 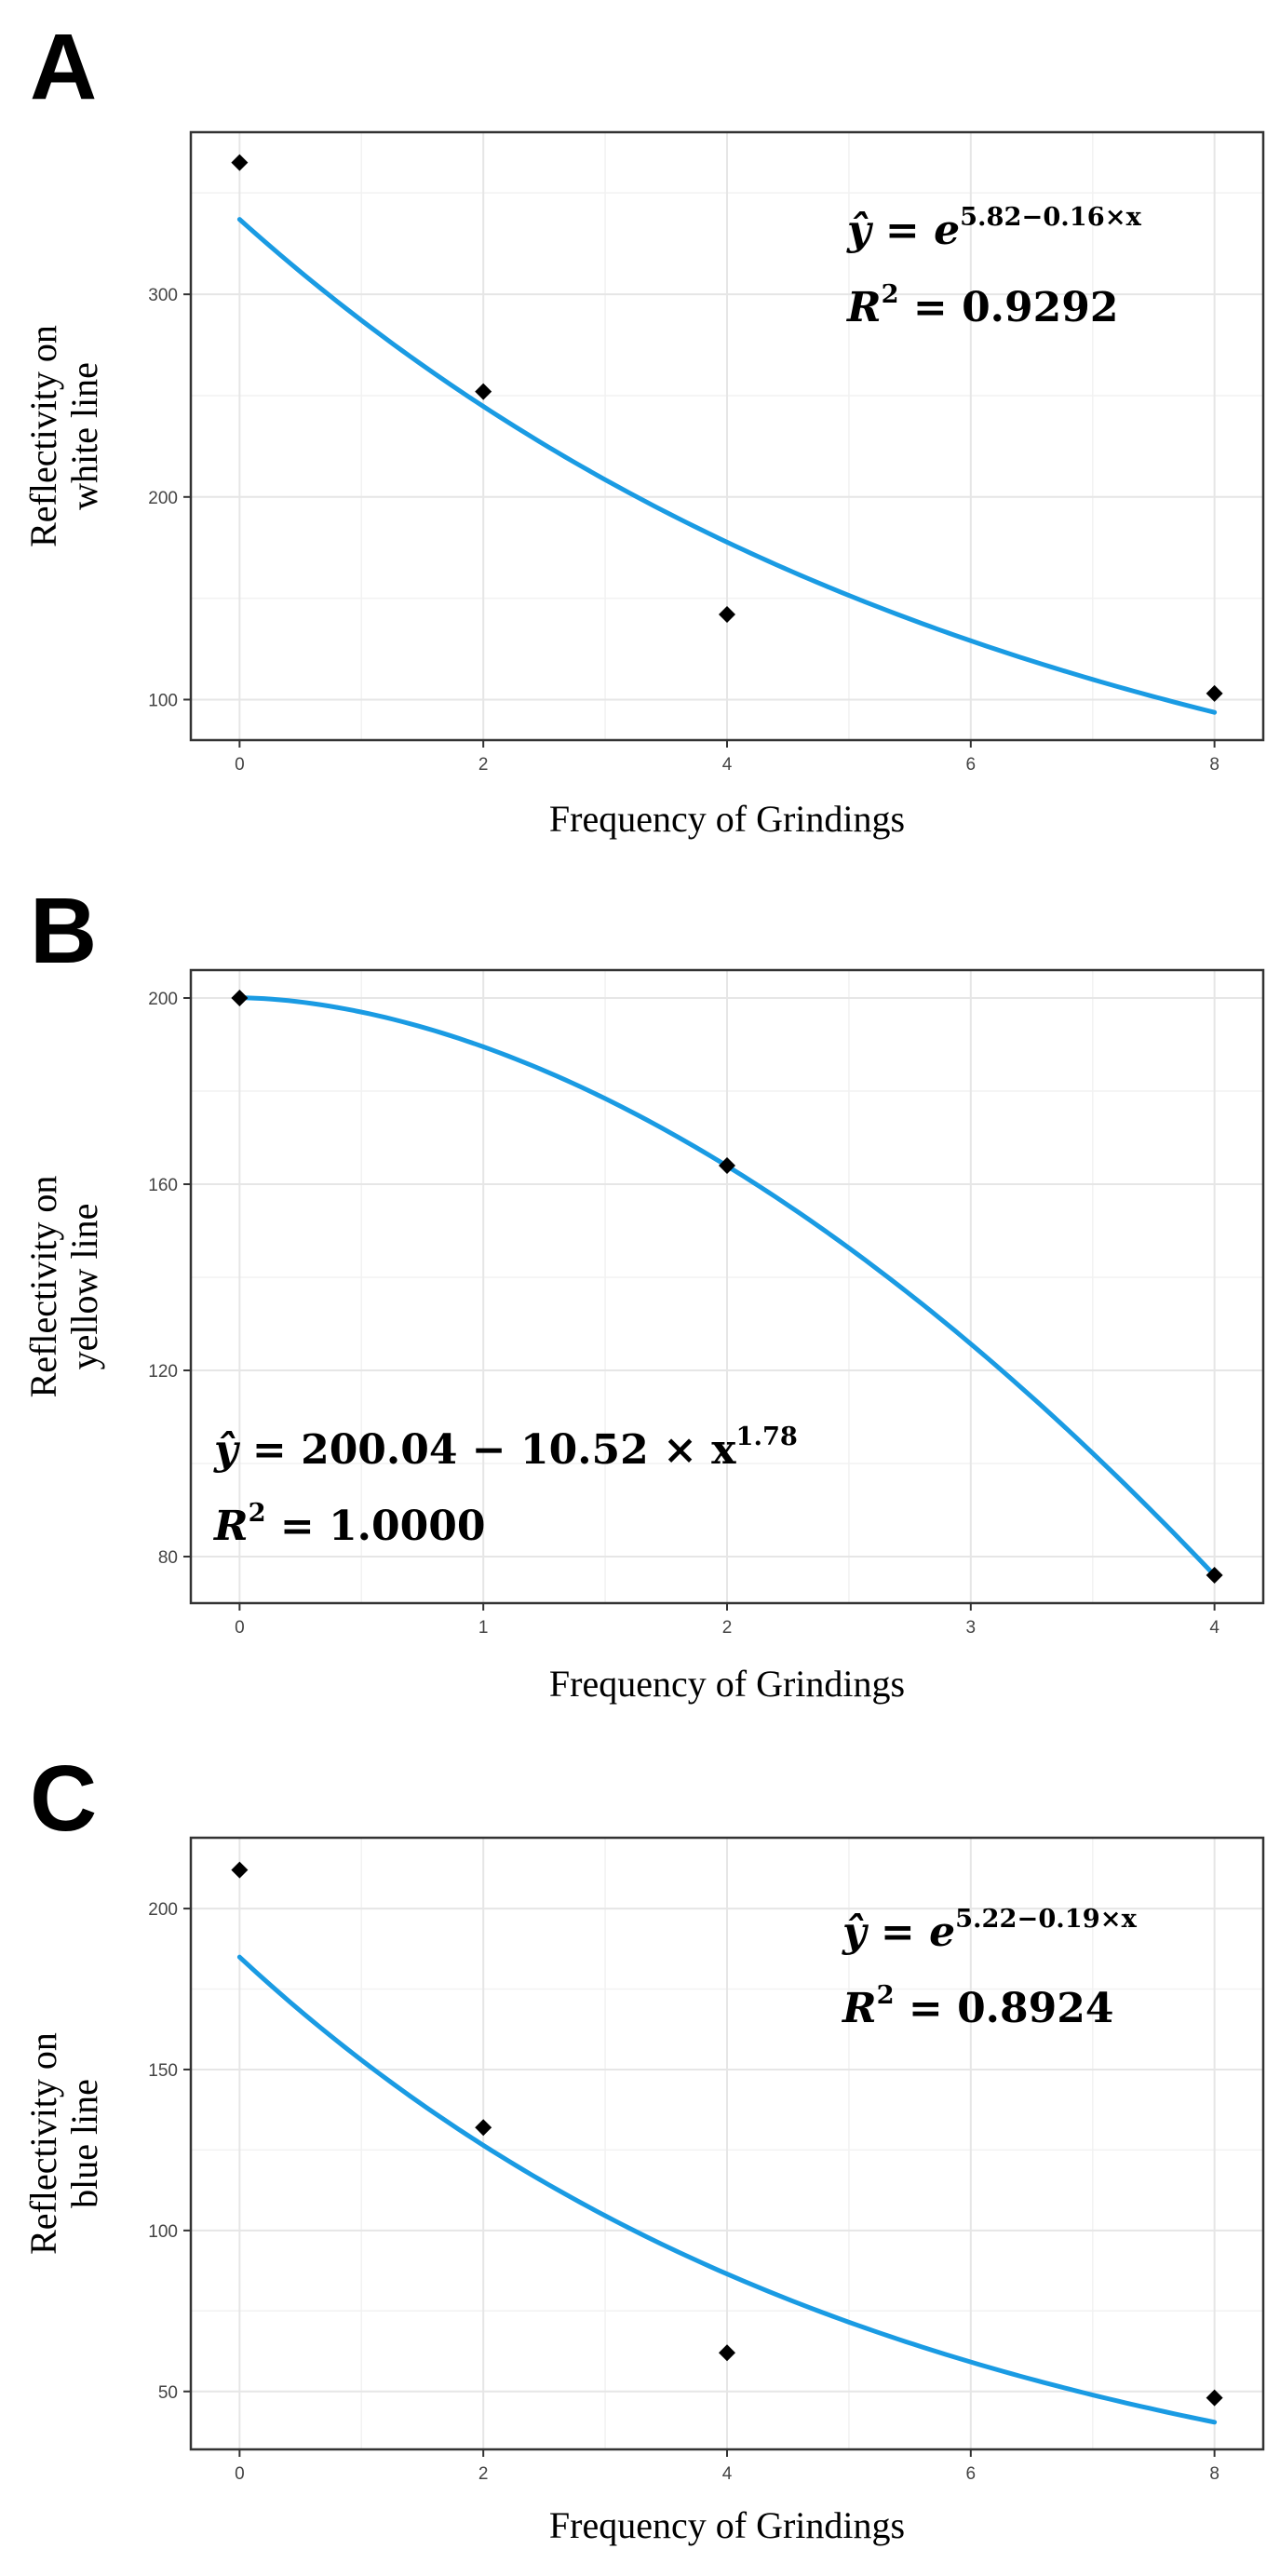 What do you see at coordinates (163, 1372) in the screenshot?
I see `y-tick-label: 120` at bounding box center [163, 1372].